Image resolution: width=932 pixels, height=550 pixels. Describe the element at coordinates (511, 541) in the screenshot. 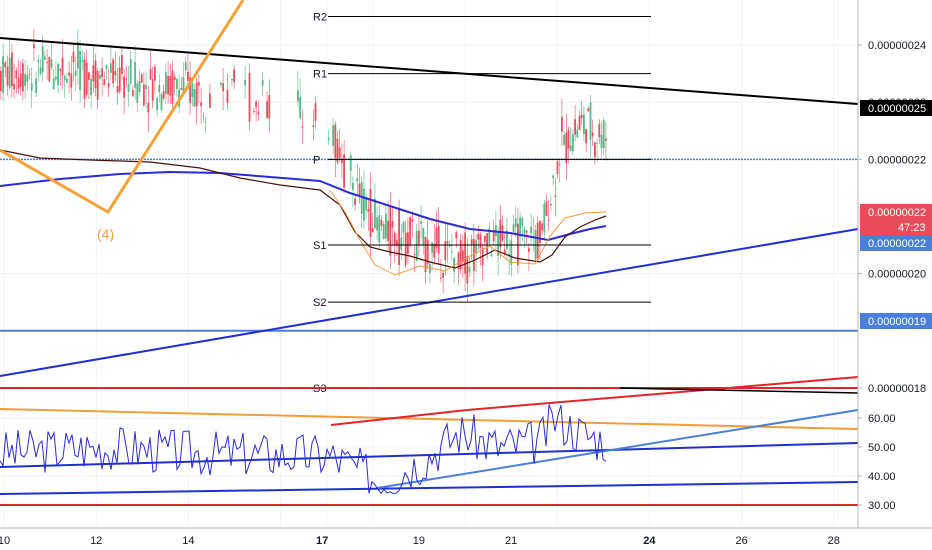

I see `x-tick-label: 21` at that location.